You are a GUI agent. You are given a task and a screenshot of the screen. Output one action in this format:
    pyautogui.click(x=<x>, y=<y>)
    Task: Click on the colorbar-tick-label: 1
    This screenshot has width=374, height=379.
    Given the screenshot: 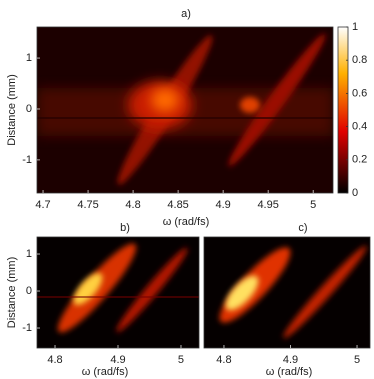 What is the action you would take?
    pyautogui.click(x=355, y=27)
    